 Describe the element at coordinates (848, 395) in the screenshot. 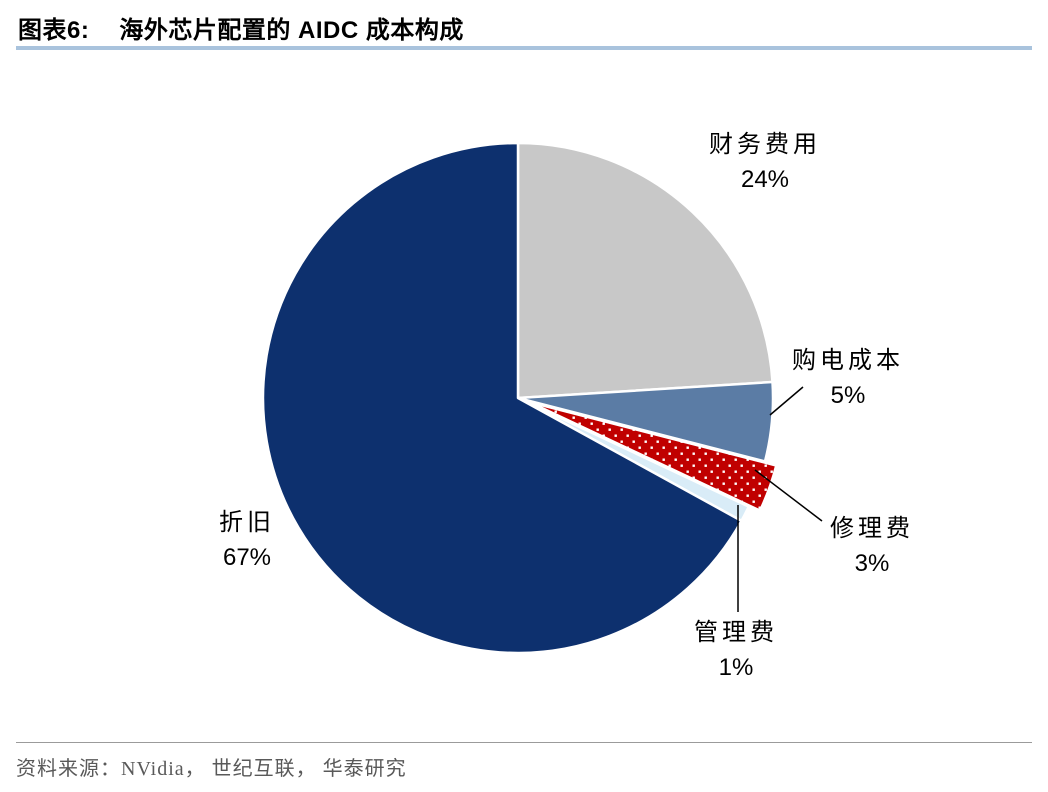

I see `slice-label-percent: 5%` at that location.